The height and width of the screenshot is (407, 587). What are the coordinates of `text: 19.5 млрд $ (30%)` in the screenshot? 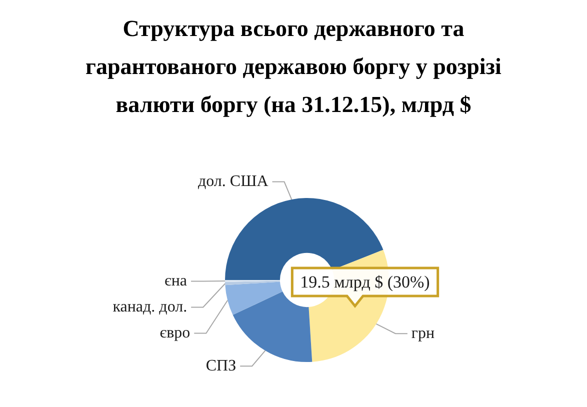 It's located at (365, 282).